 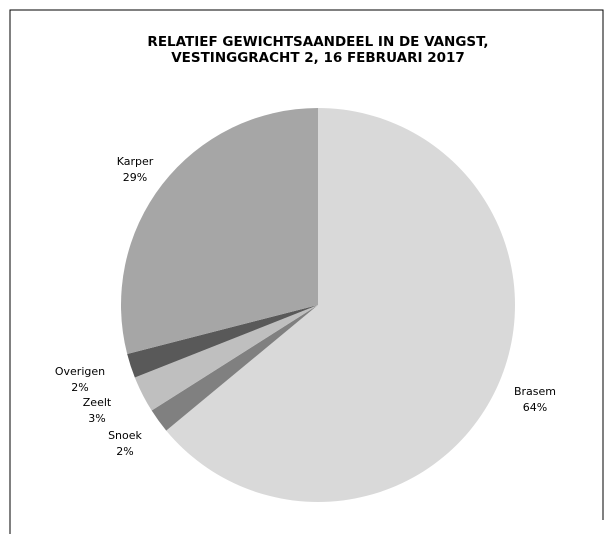 I want to click on chart-title: VESTINGGRACHT 2, 16 FEBRUARI 2017, so click(x=318, y=58).